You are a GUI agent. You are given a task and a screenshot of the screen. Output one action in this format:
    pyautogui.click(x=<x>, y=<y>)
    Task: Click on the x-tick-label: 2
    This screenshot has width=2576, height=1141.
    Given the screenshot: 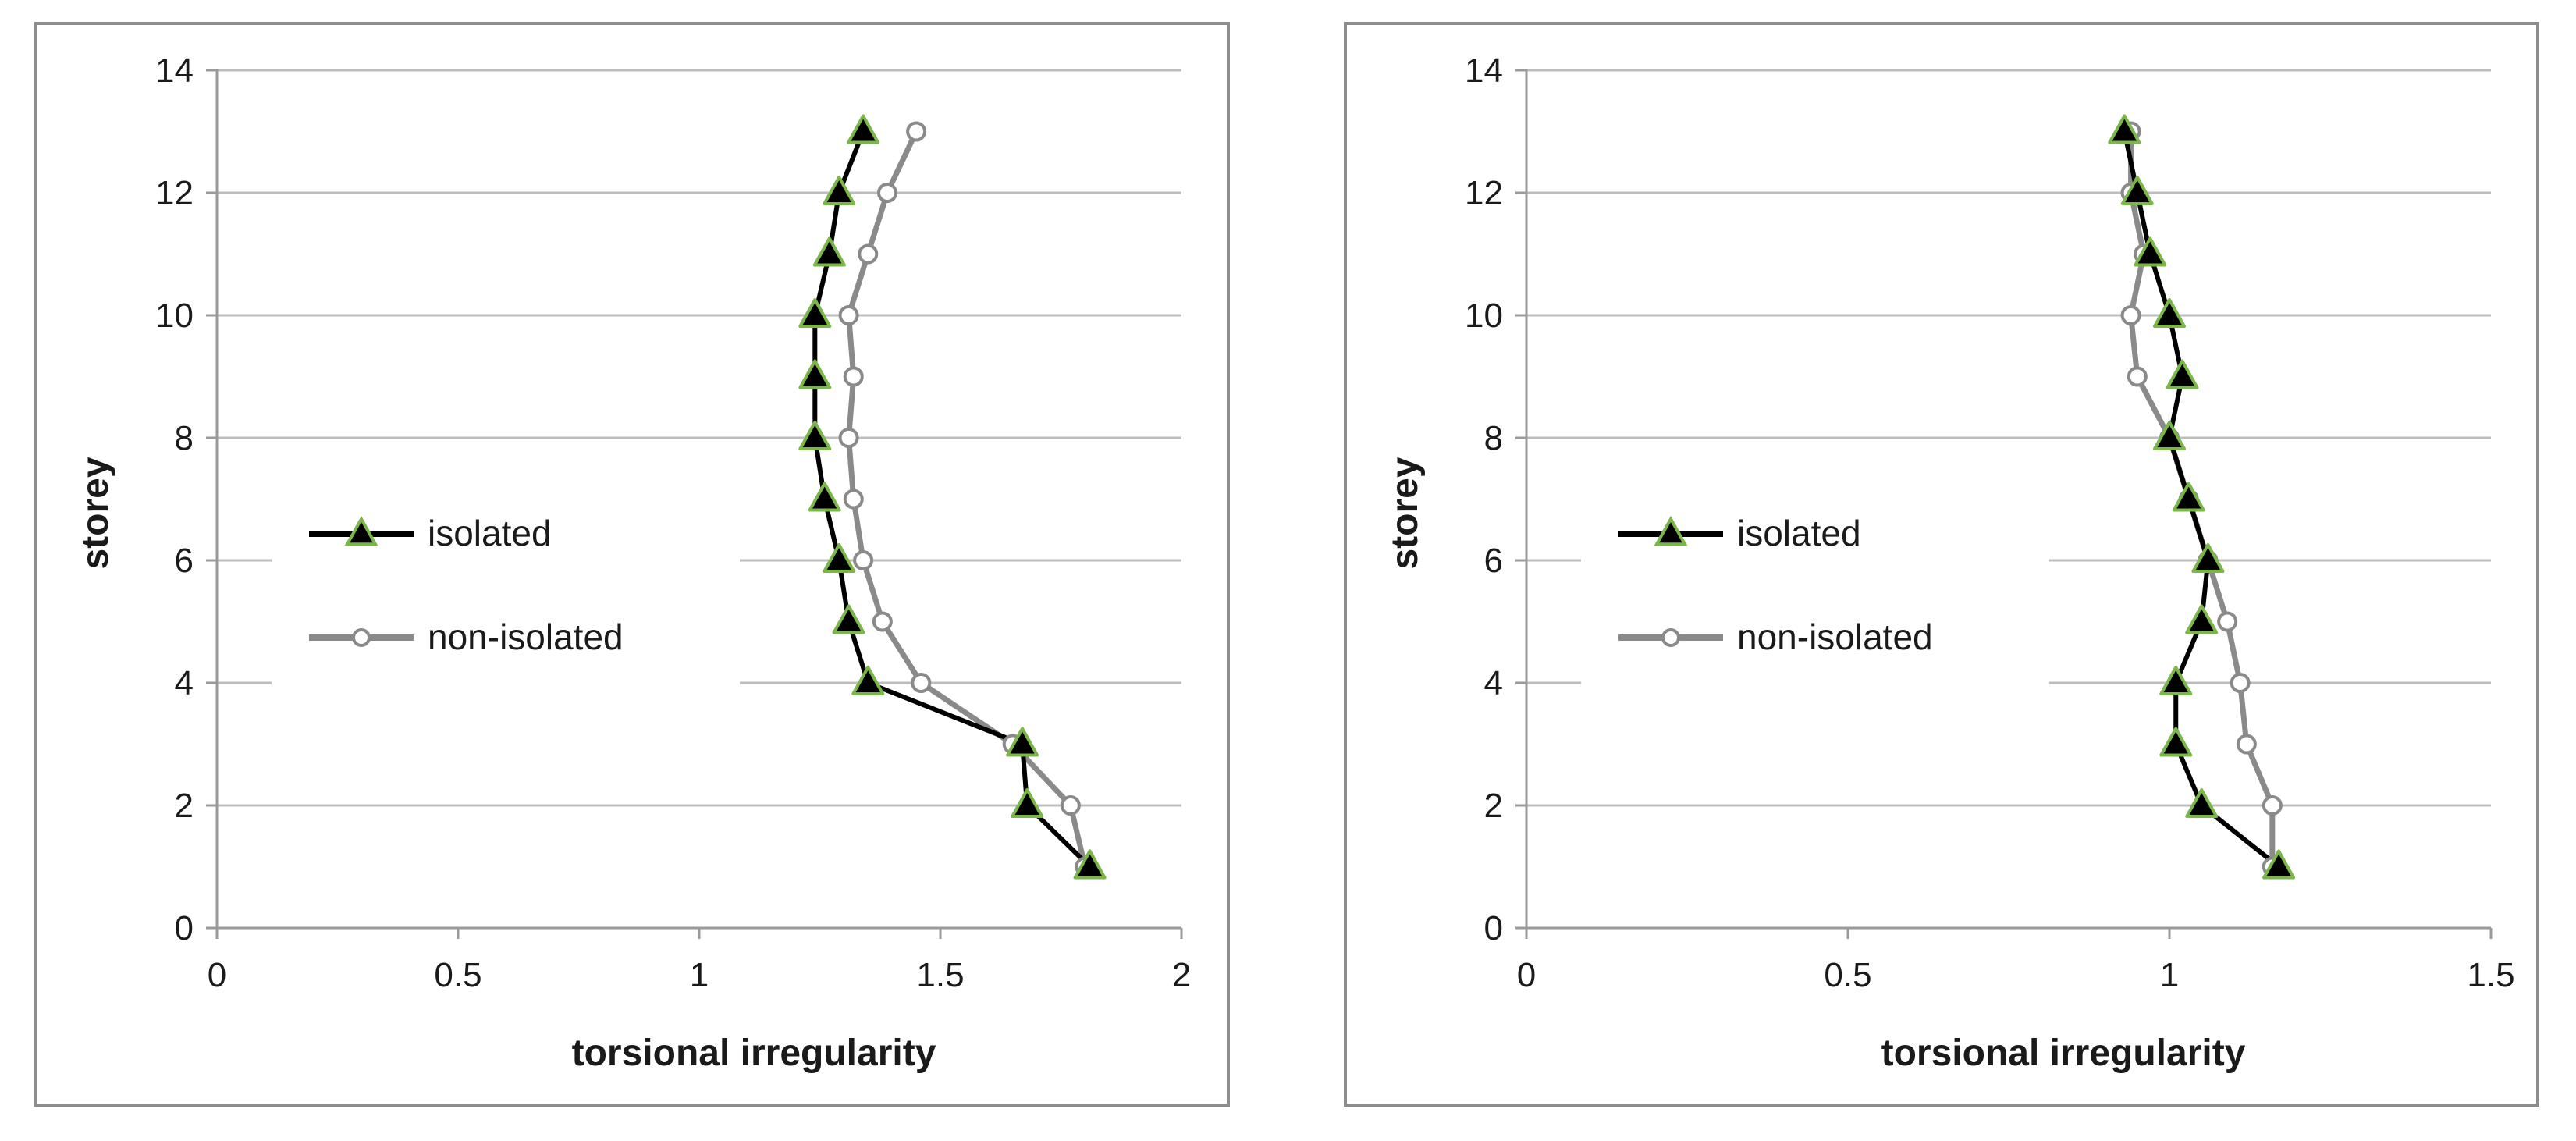 What is the action you would take?
    pyautogui.click(x=1182, y=975)
    